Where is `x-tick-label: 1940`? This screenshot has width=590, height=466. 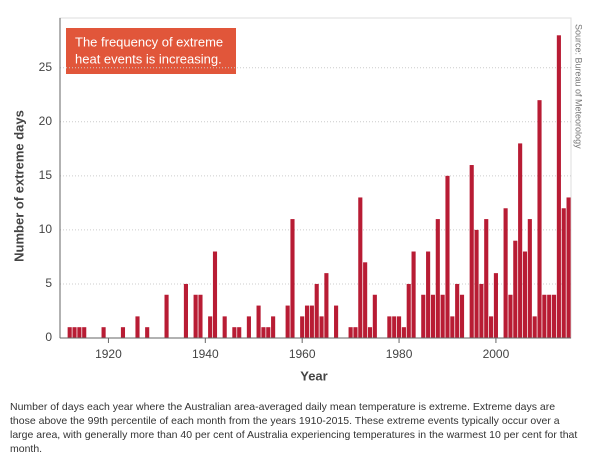 x-tick-label: 1940 is located at coordinates (205, 354).